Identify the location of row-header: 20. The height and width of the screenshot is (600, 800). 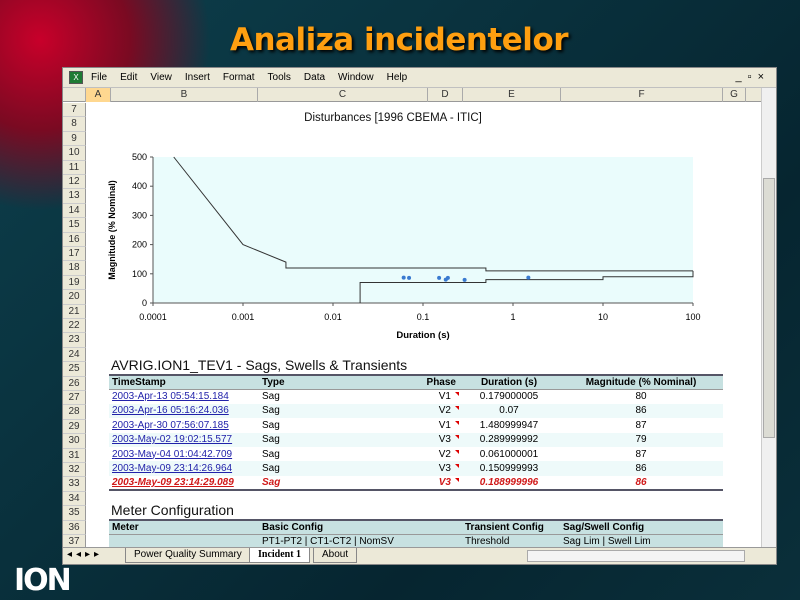
(74, 297).